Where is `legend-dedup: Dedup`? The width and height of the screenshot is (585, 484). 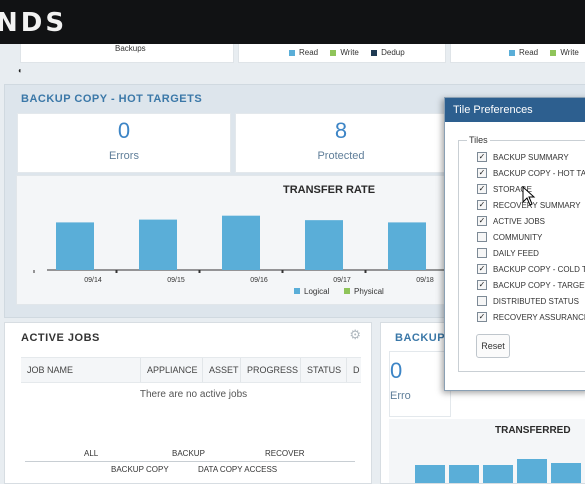 legend-dedup: Dedup is located at coordinates (393, 52).